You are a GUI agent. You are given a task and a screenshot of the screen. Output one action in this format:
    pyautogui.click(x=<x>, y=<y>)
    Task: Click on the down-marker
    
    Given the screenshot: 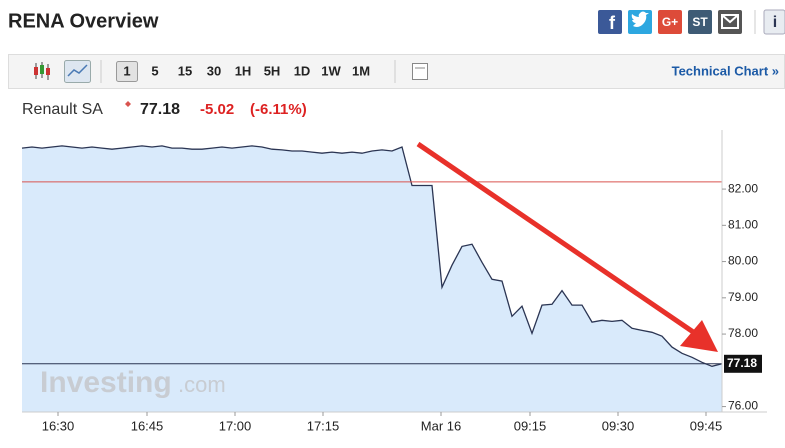 What is the action you would take?
    pyautogui.click(x=128, y=104)
    